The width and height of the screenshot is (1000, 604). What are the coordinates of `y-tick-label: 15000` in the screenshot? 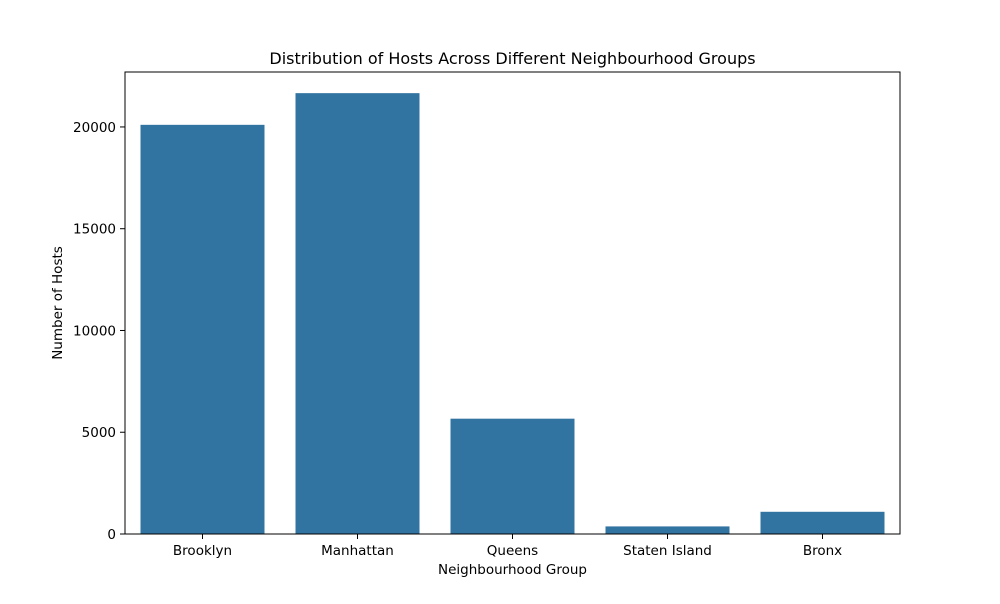 It's located at (94, 230).